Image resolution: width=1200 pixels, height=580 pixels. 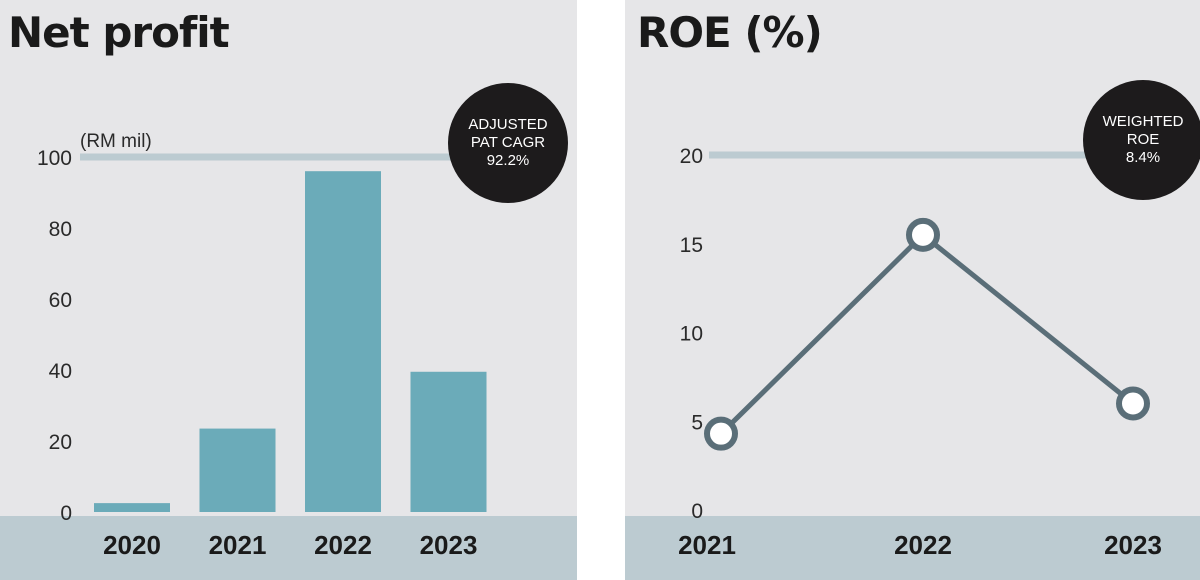 I want to click on weighted-roe-badge: WEIGHTED ROE 8.4%, so click(x=1141, y=140).